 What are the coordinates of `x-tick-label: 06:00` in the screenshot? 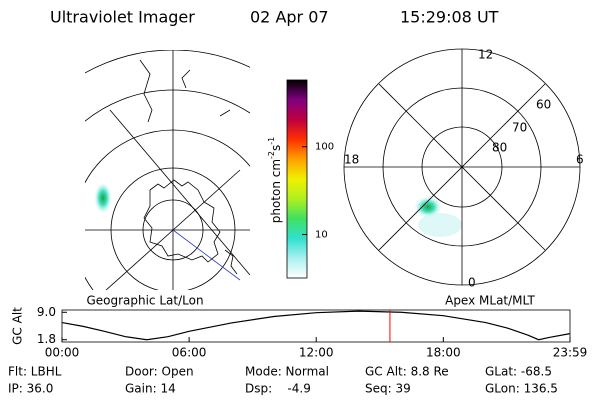 It's located at (189, 353).